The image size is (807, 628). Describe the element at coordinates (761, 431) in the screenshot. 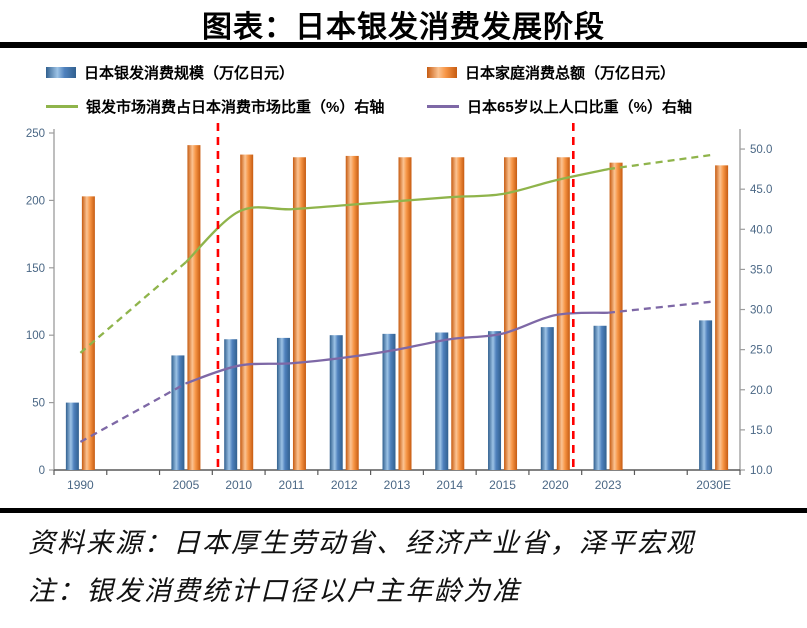

I see `svg-text: 15.0` at that location.